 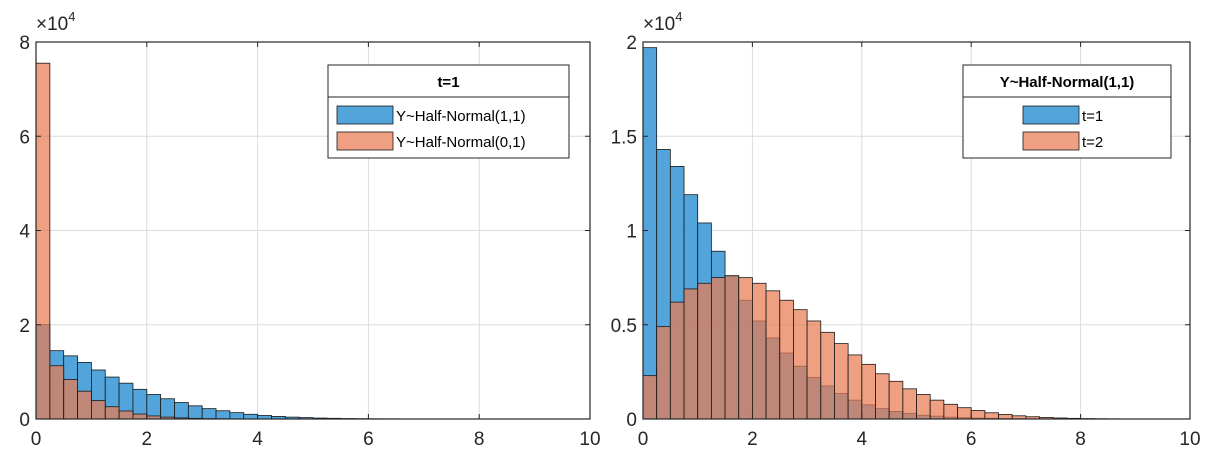 What do you see at coordinates (1092, 116) in the screenshot?
I see `legend-entry: t=1` at bounding box center [1092, 116].